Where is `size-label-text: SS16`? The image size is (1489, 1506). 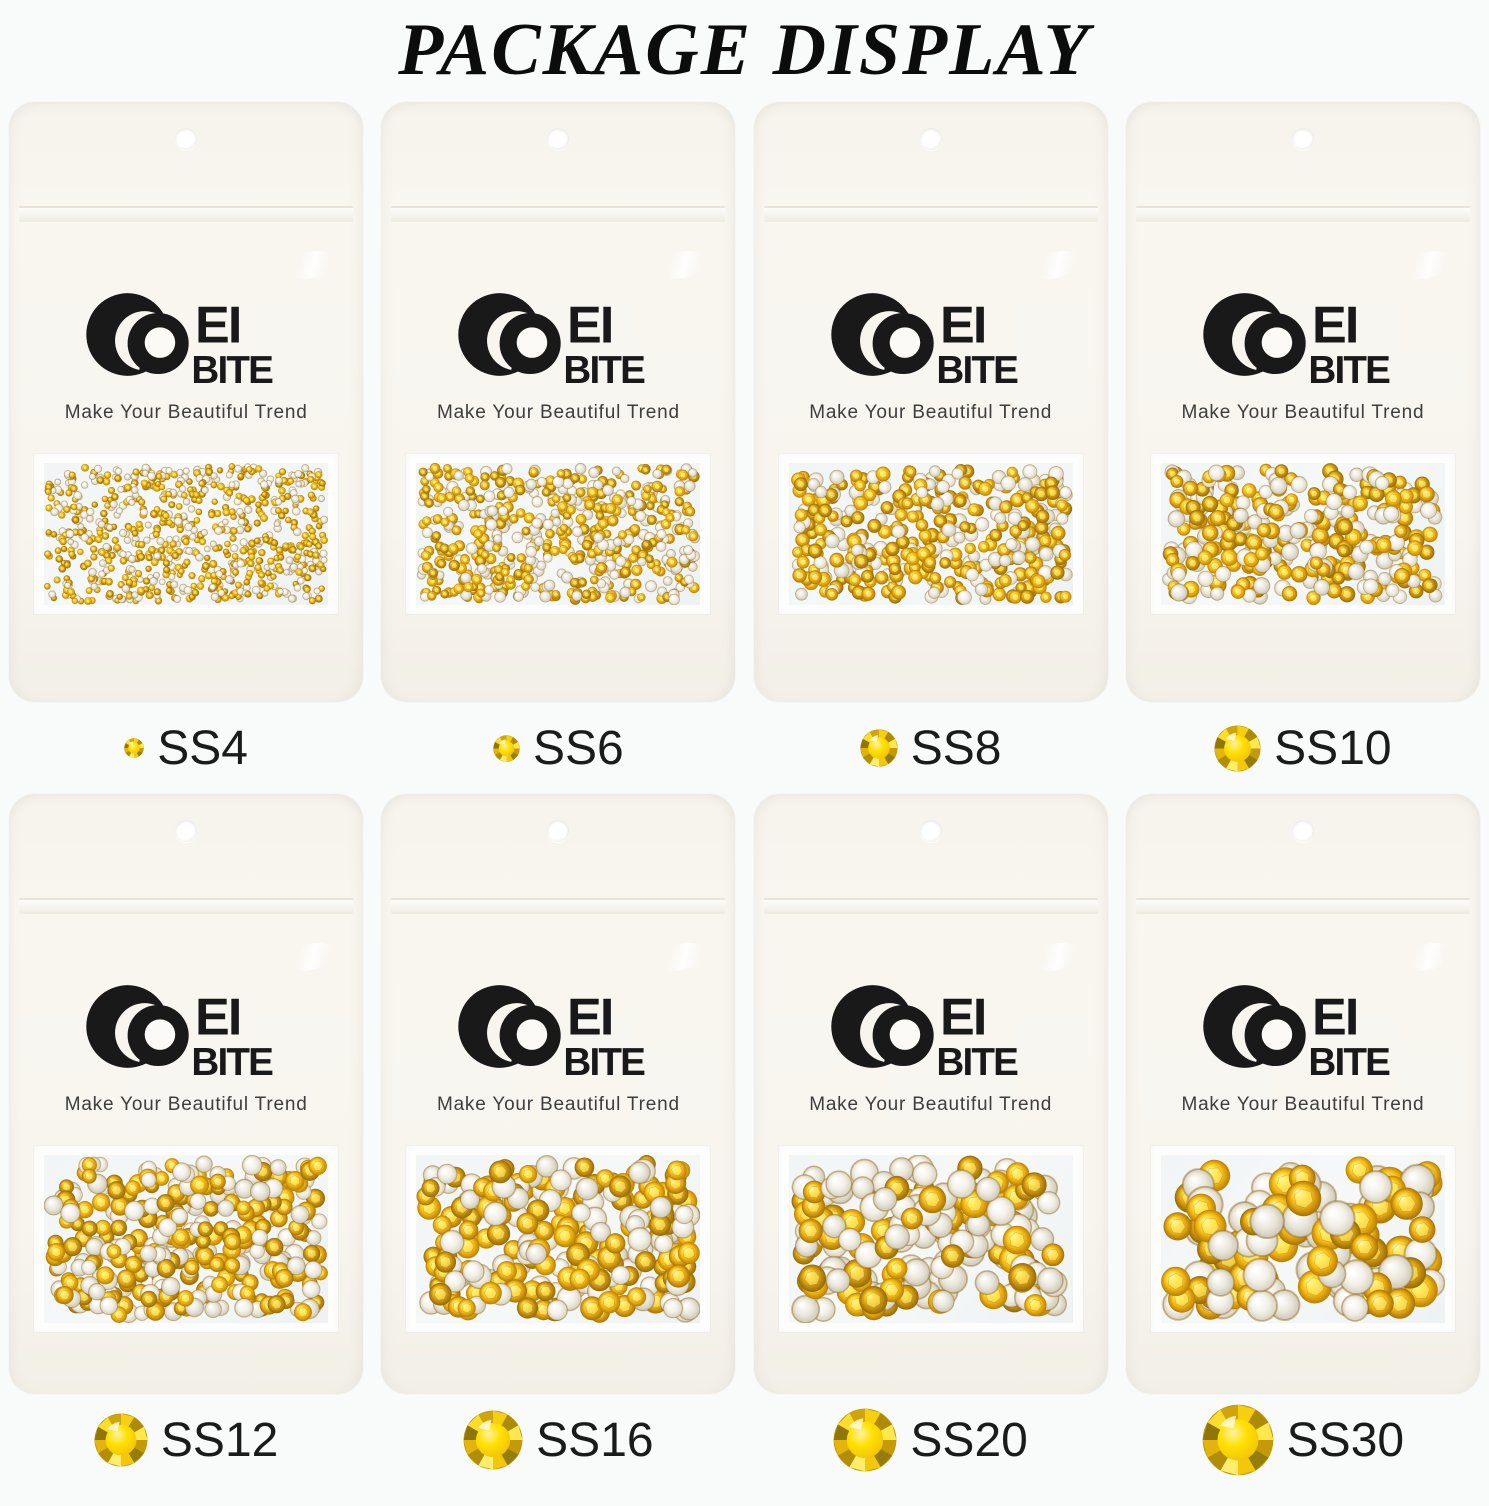
size-label-text: SS16 is located at coordinates (595, 1440).